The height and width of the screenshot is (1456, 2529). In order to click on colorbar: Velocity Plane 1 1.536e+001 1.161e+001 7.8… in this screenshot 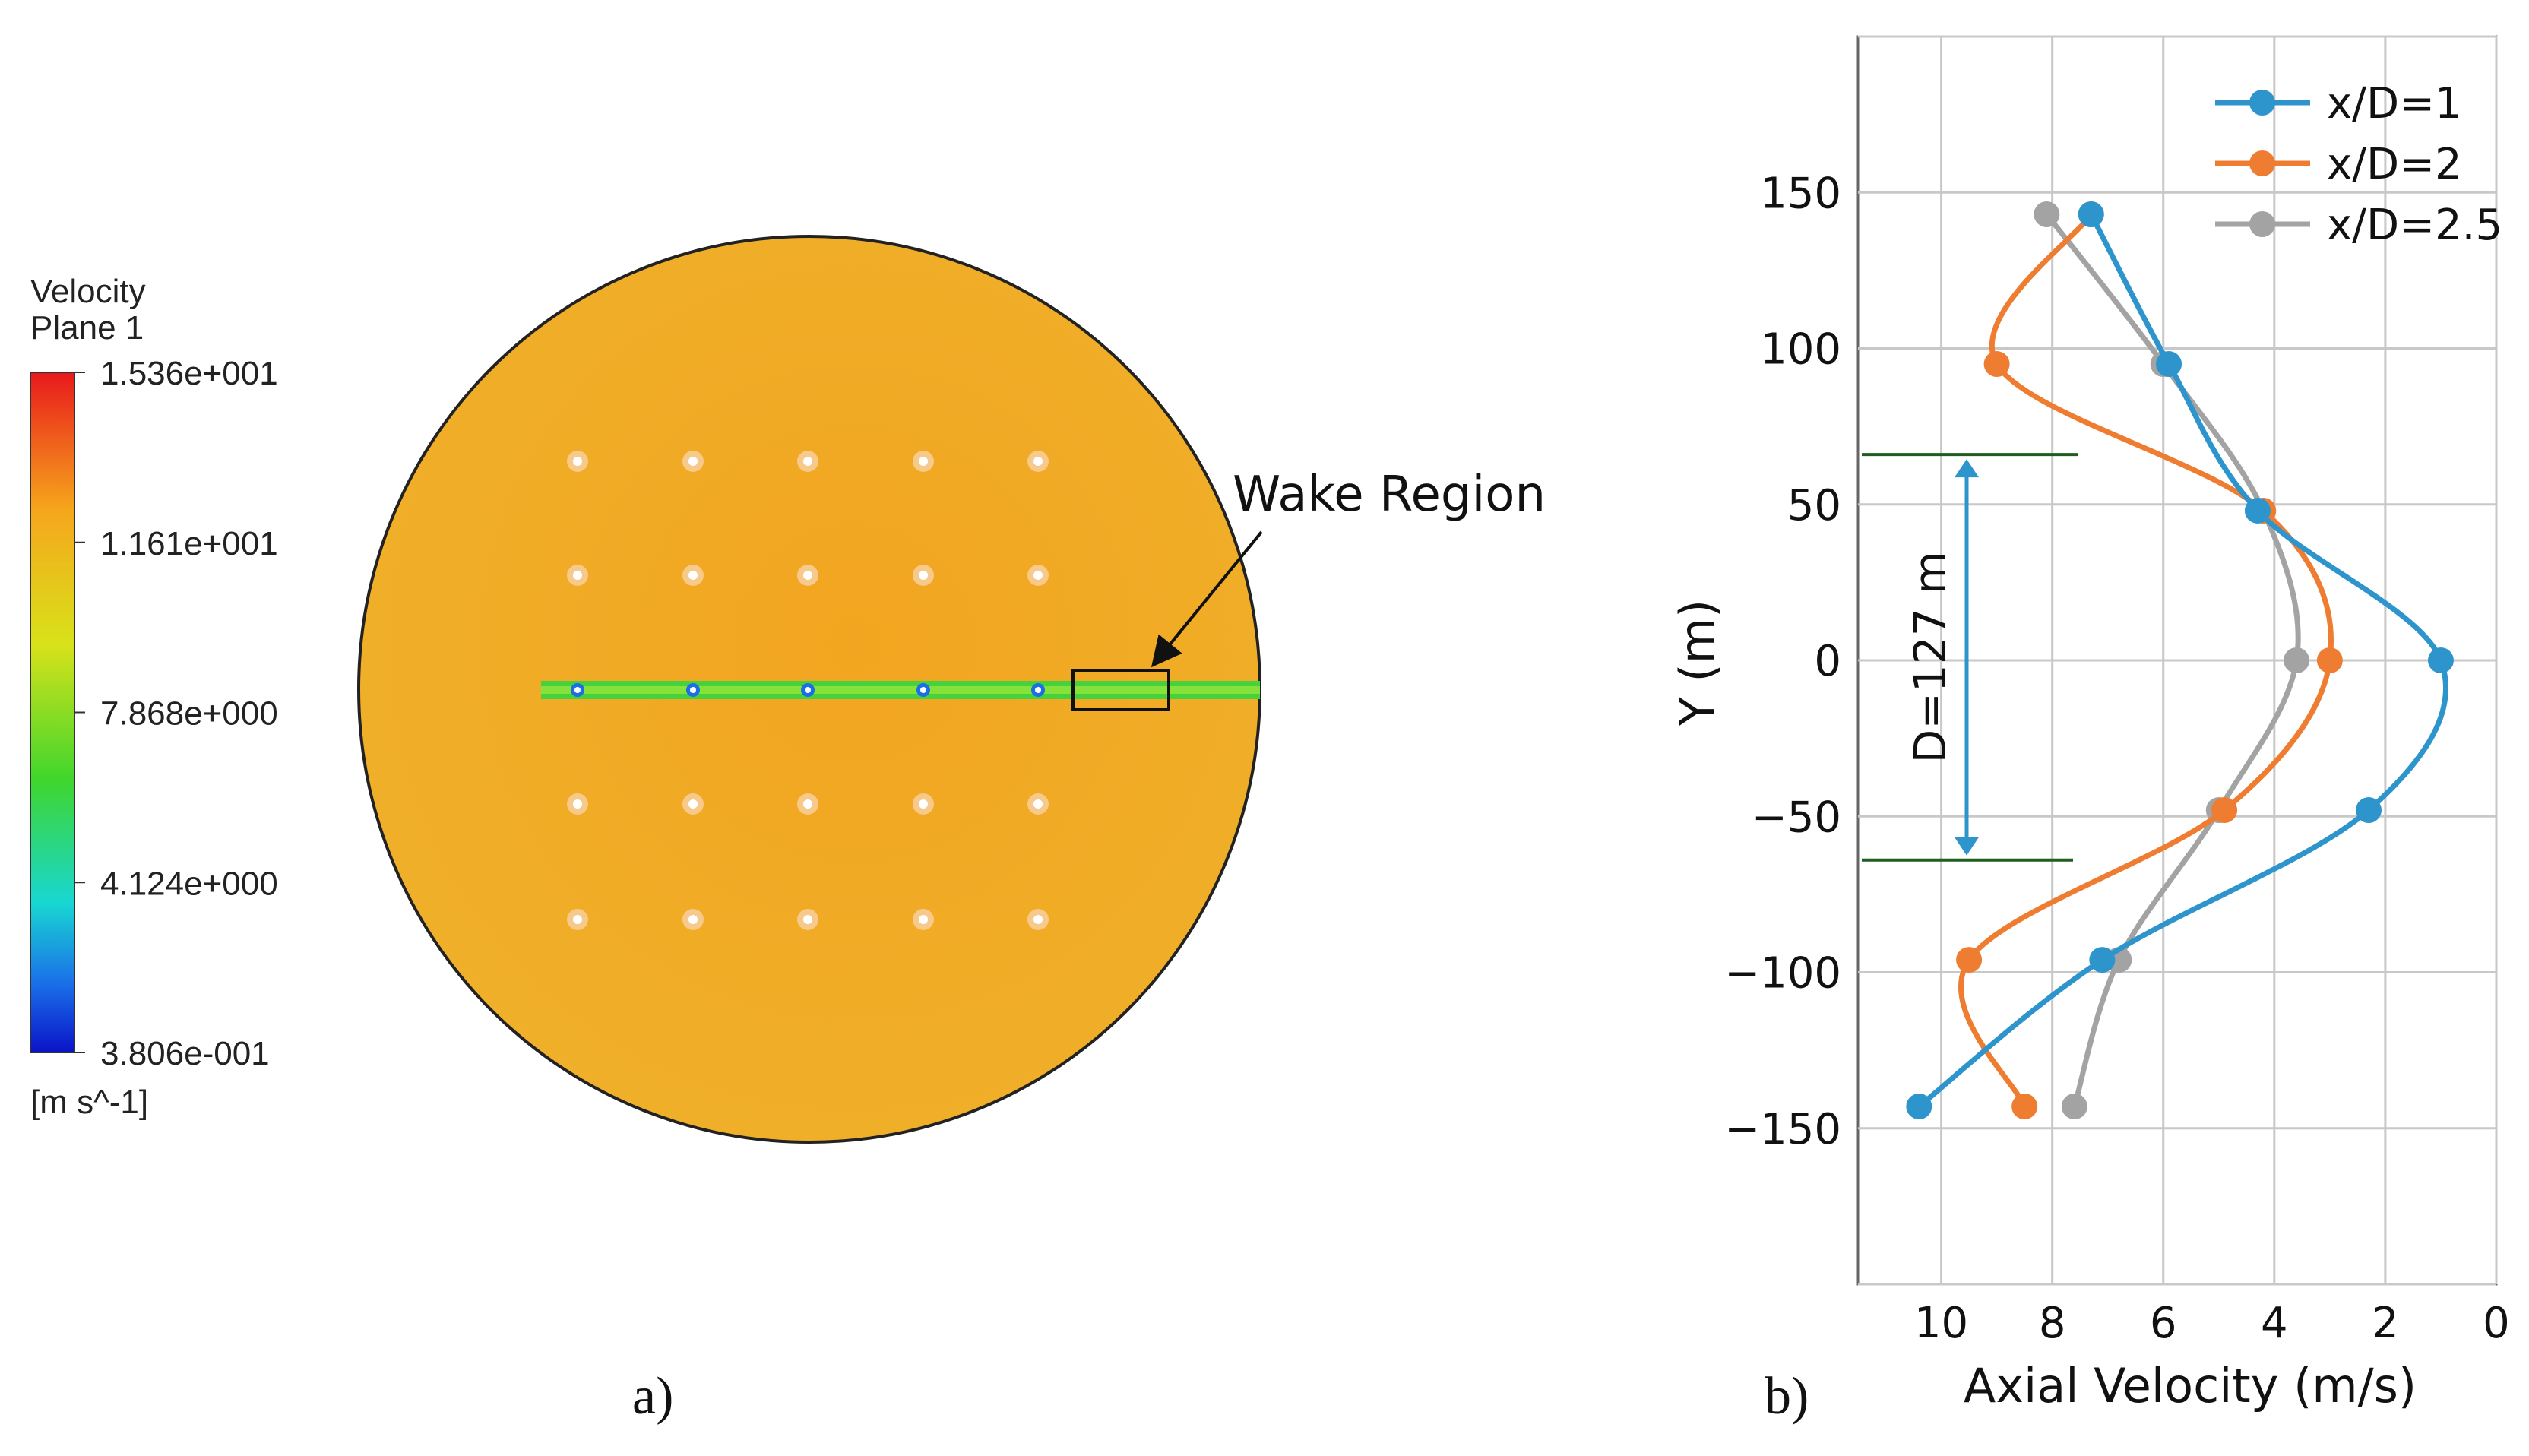, I will do `click(154, 697)`.